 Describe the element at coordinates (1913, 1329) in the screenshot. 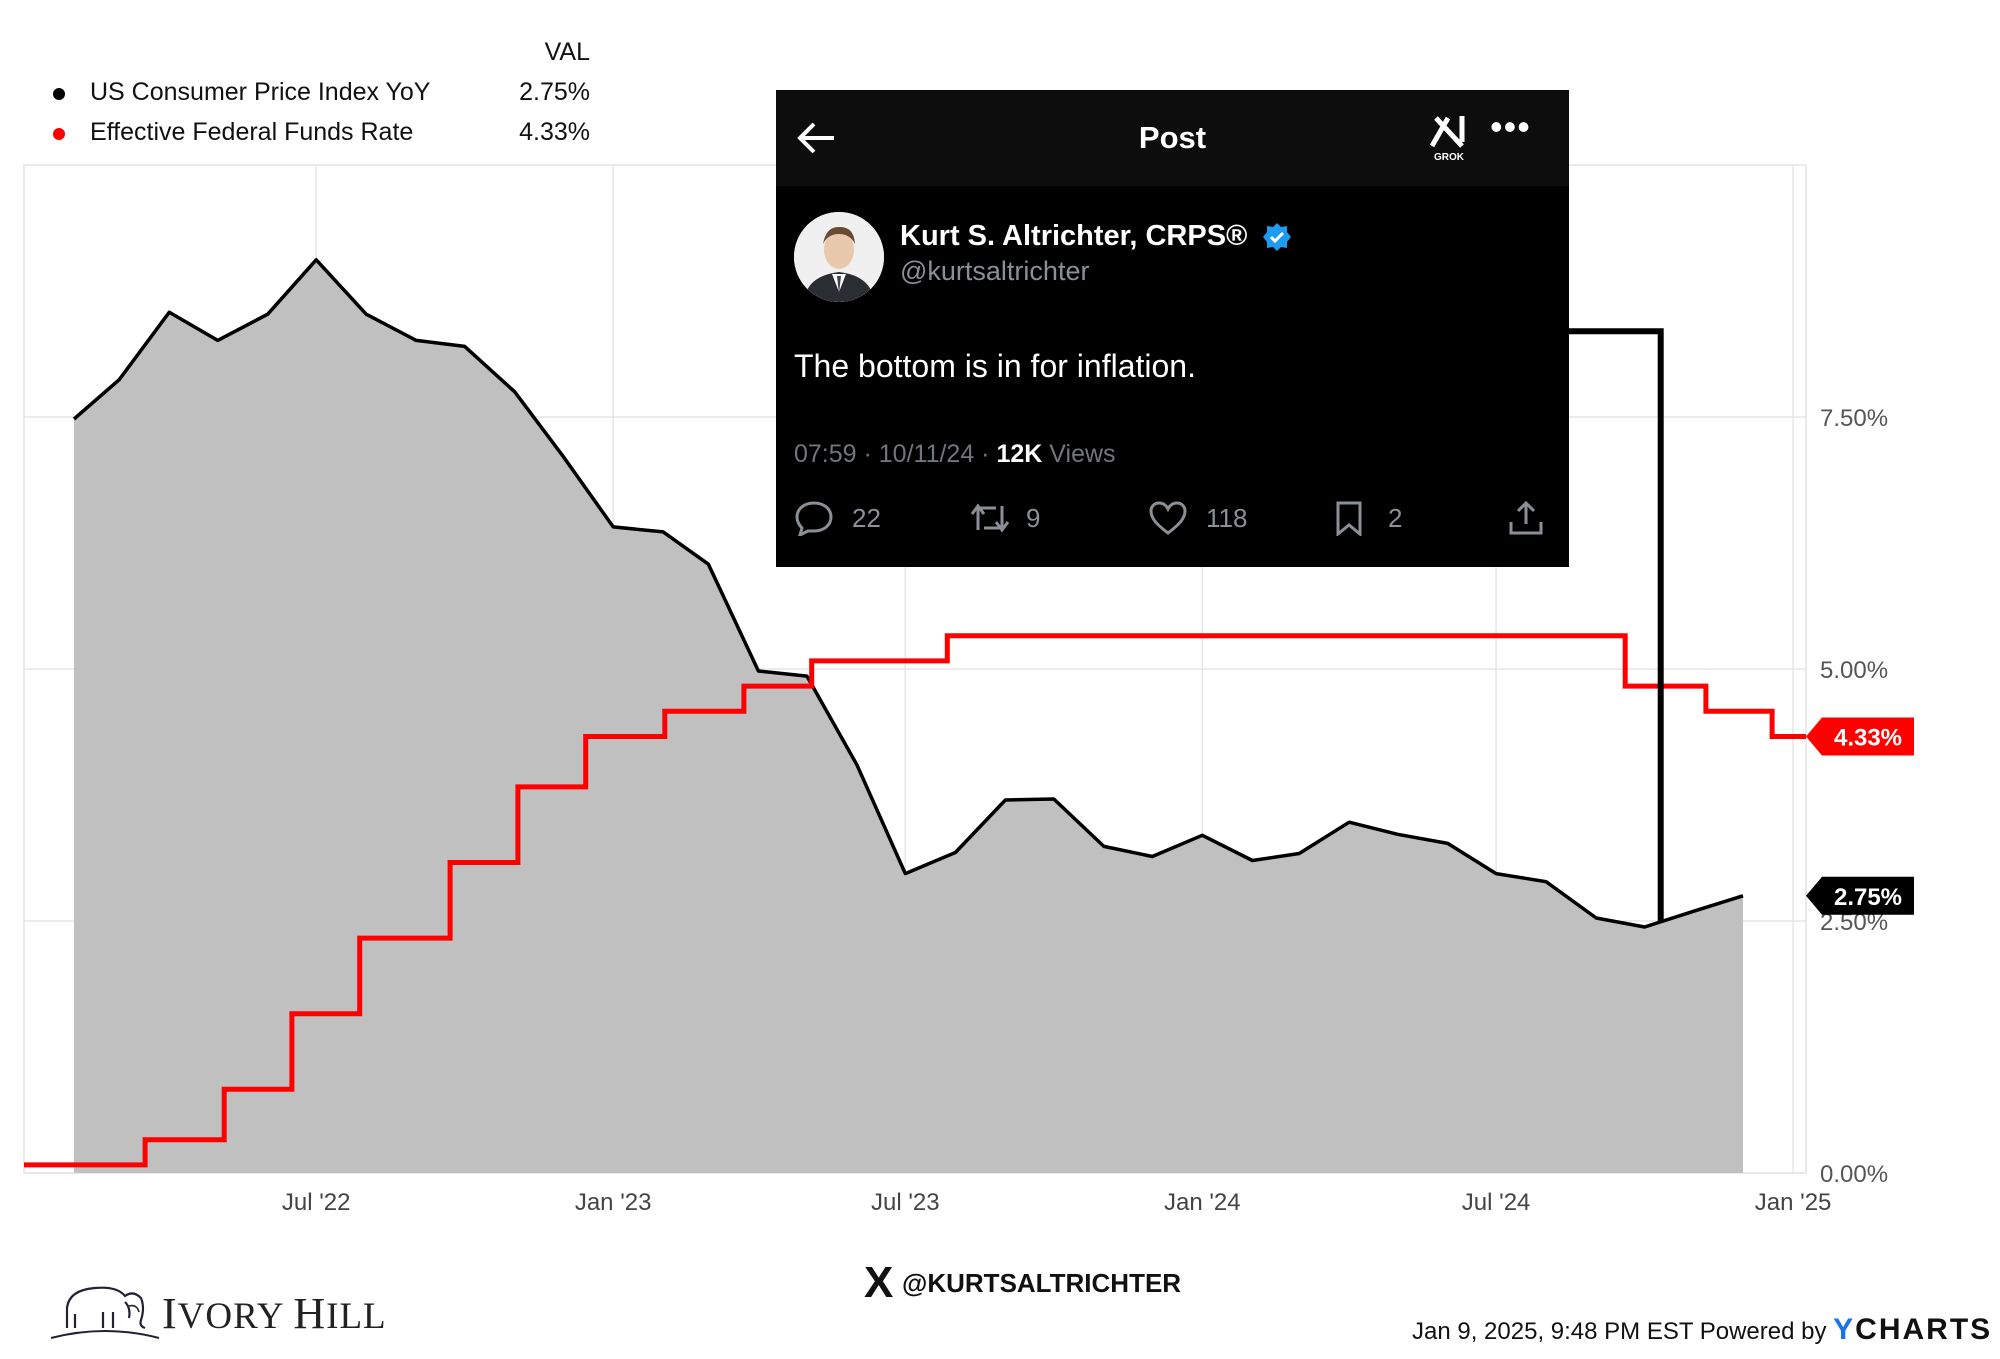

I see `ycharts-logo: YCHARTS` at that location.